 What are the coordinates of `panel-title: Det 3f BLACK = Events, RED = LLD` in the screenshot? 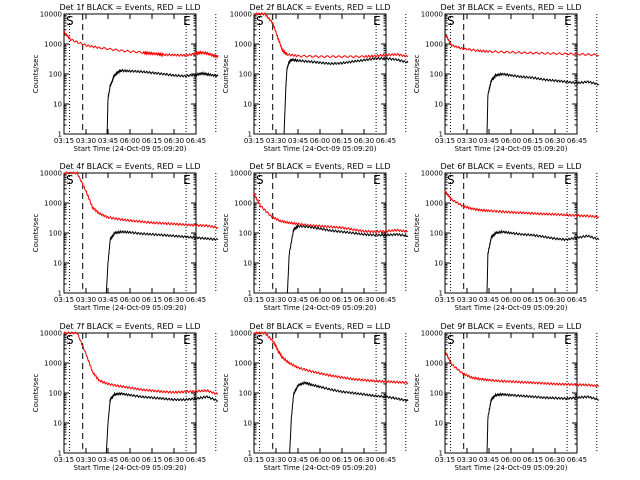 It's located at (510, 7).